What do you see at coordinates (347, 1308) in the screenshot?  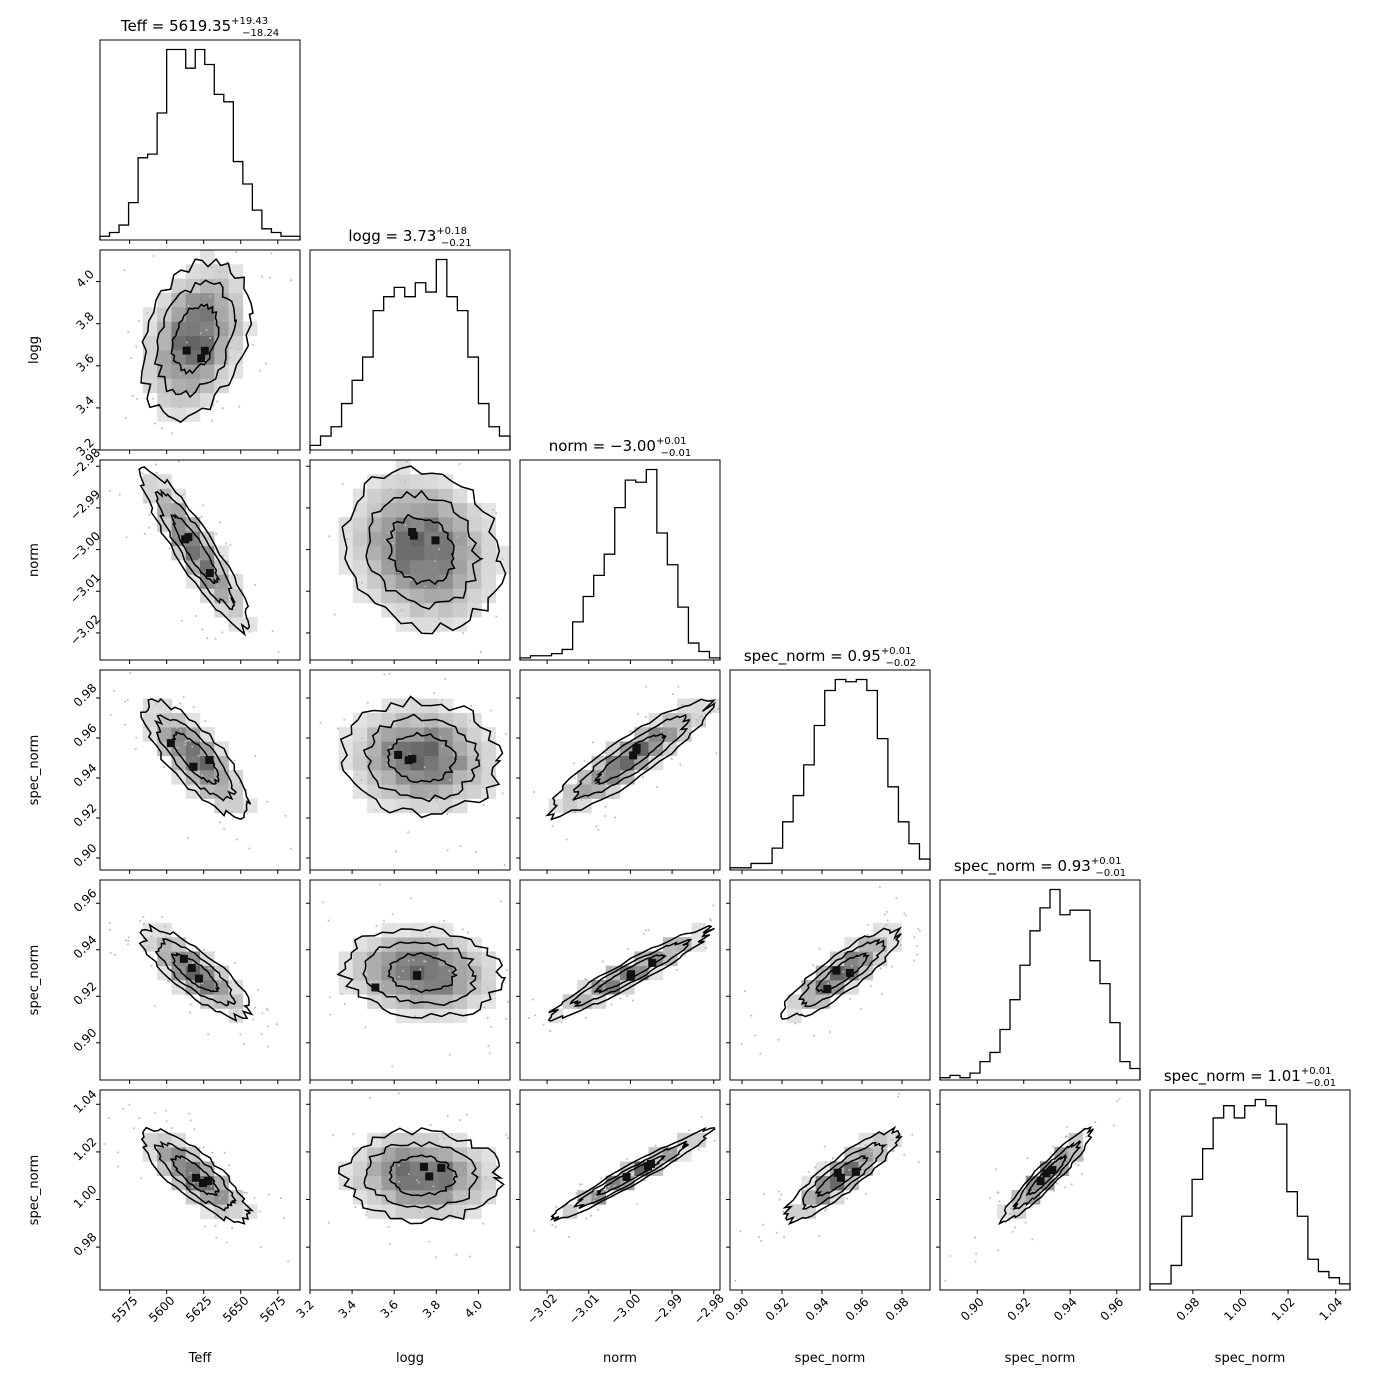 I see `x-tick-label: 3.4` at bounding box center [347, 1308].